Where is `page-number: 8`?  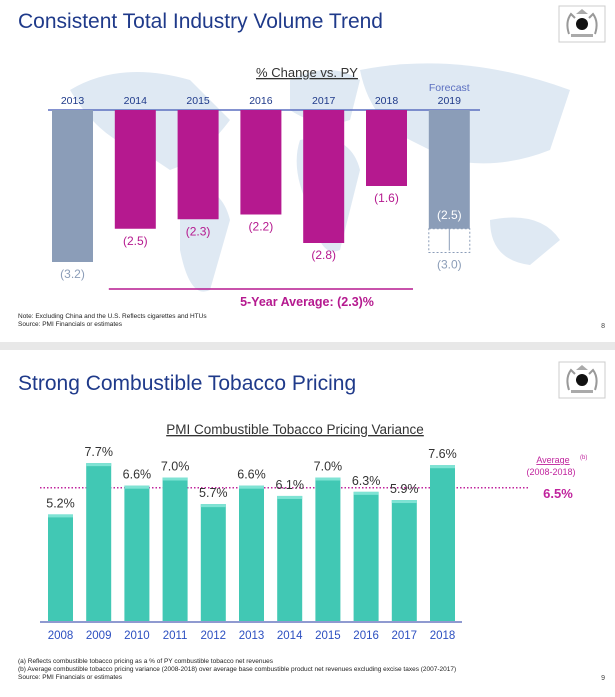 page-number: 8 is located at coordinates (603, 326).